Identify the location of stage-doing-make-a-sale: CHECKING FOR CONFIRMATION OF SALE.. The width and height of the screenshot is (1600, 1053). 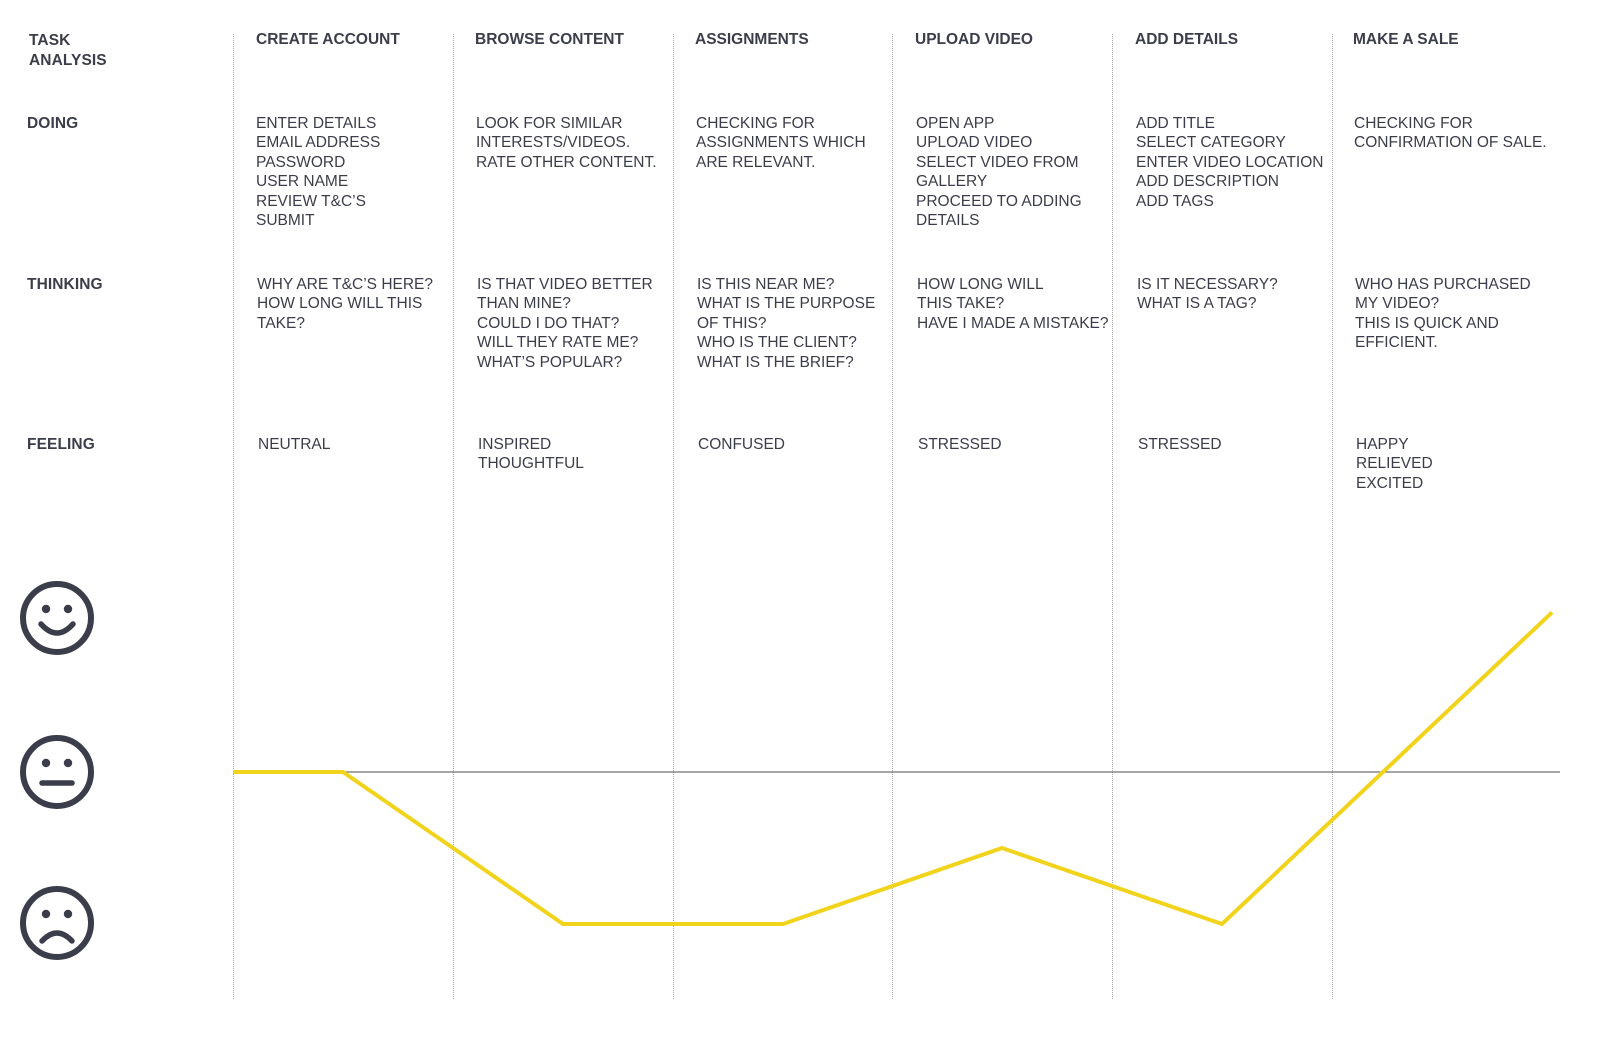
(1459, 133).